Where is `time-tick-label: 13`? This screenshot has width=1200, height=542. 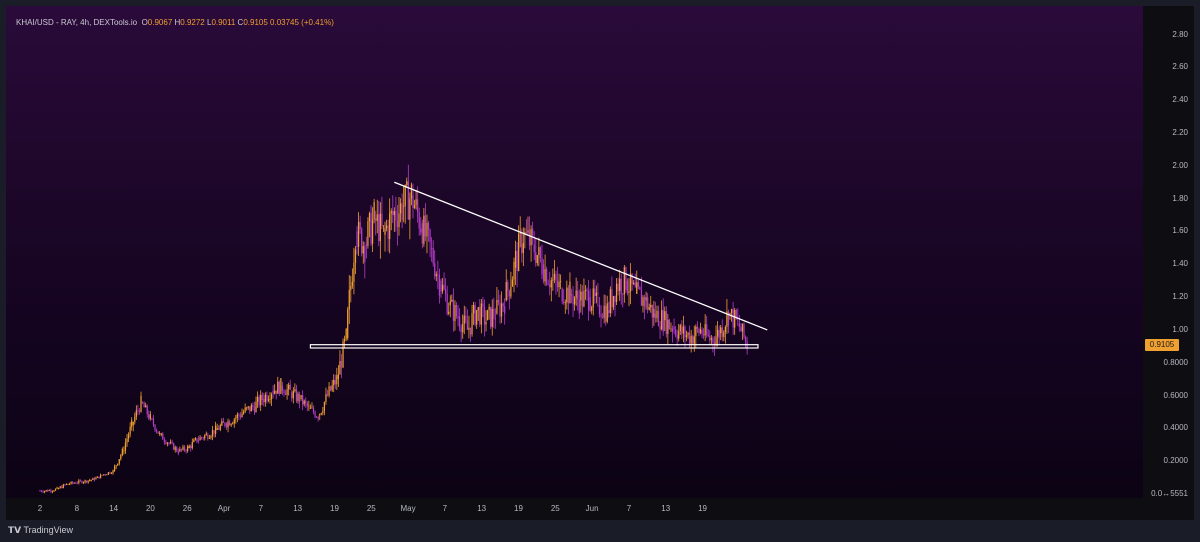 time-tick-label: 13 is located at coordinates (482, 508).